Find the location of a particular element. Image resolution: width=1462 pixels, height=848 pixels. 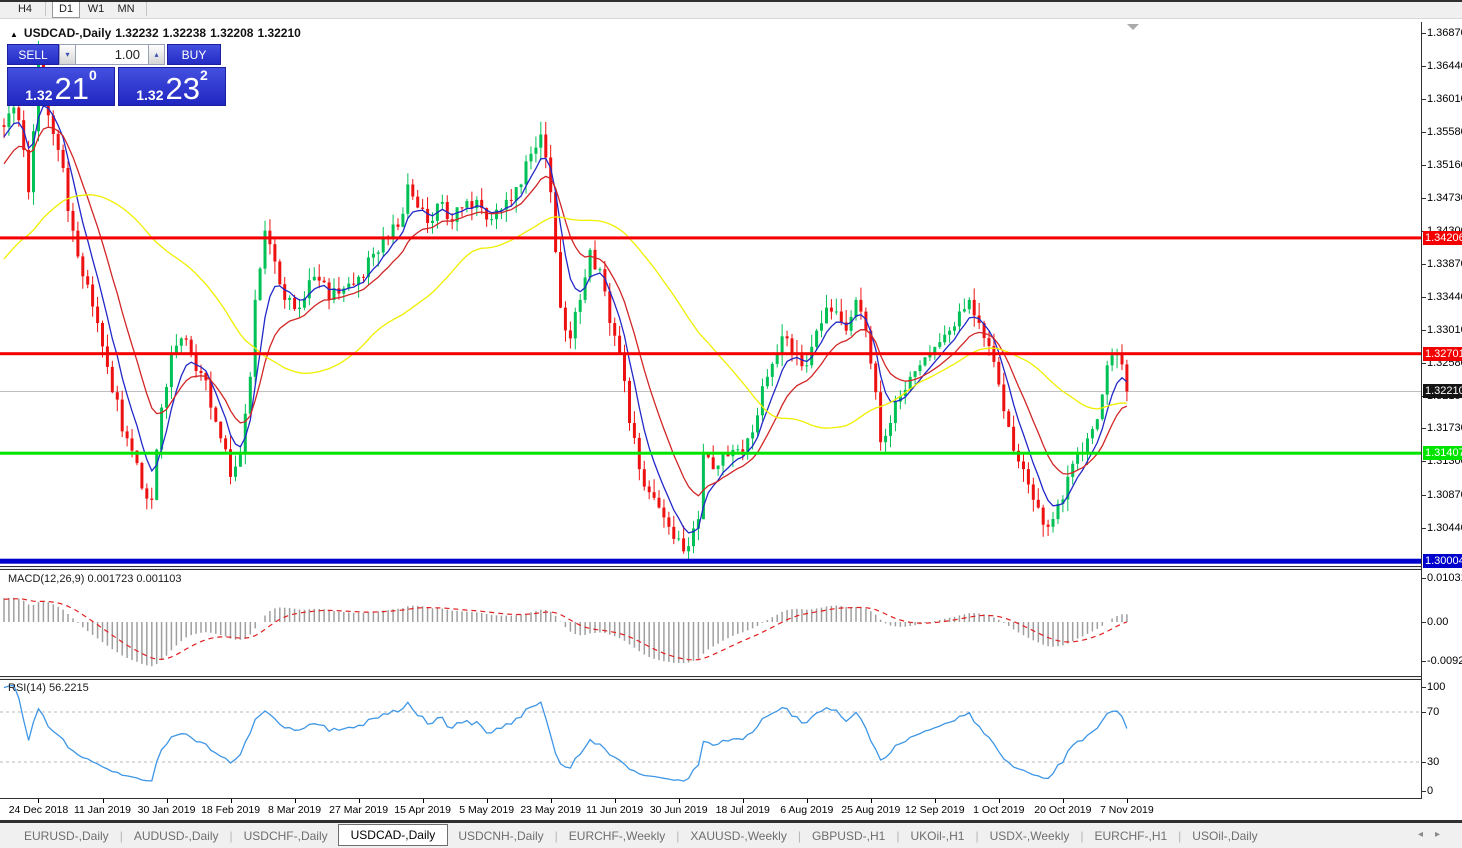

price-tick-label: 1.33440 is located at coordinates (1444, 296).